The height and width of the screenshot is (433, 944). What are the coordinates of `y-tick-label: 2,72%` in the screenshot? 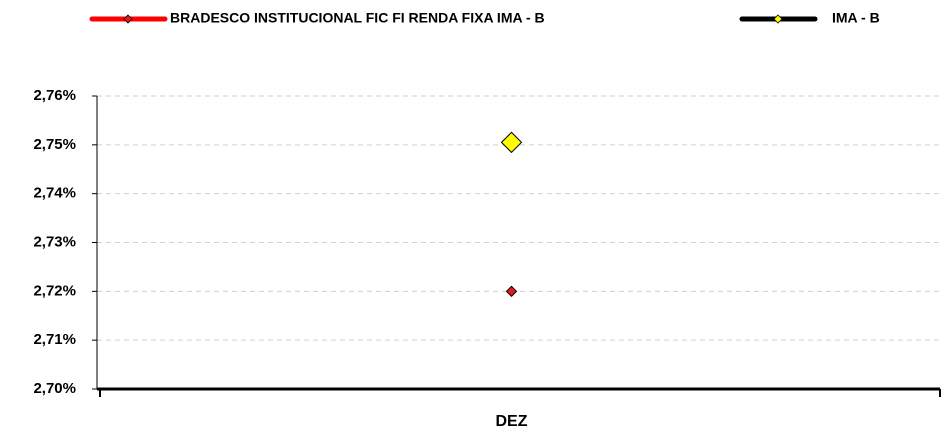 It's located at (54, 290).